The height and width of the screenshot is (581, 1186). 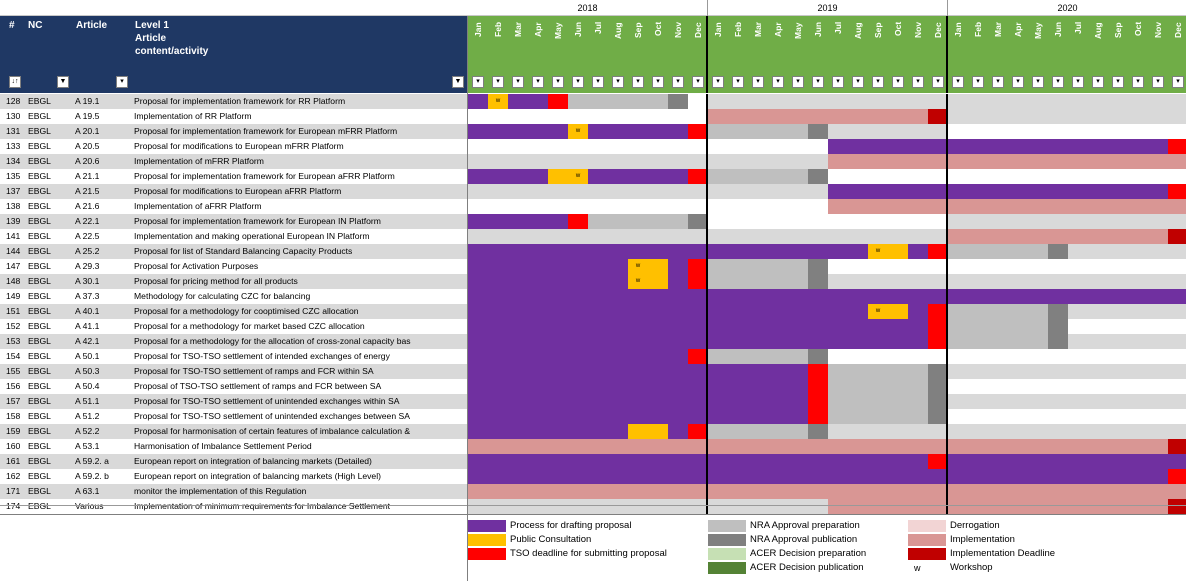 What do you see at coordinates (63, 82) in the screenshot?
I see `filter-active-button-nc: ▼` at bounding box center [63, 82].